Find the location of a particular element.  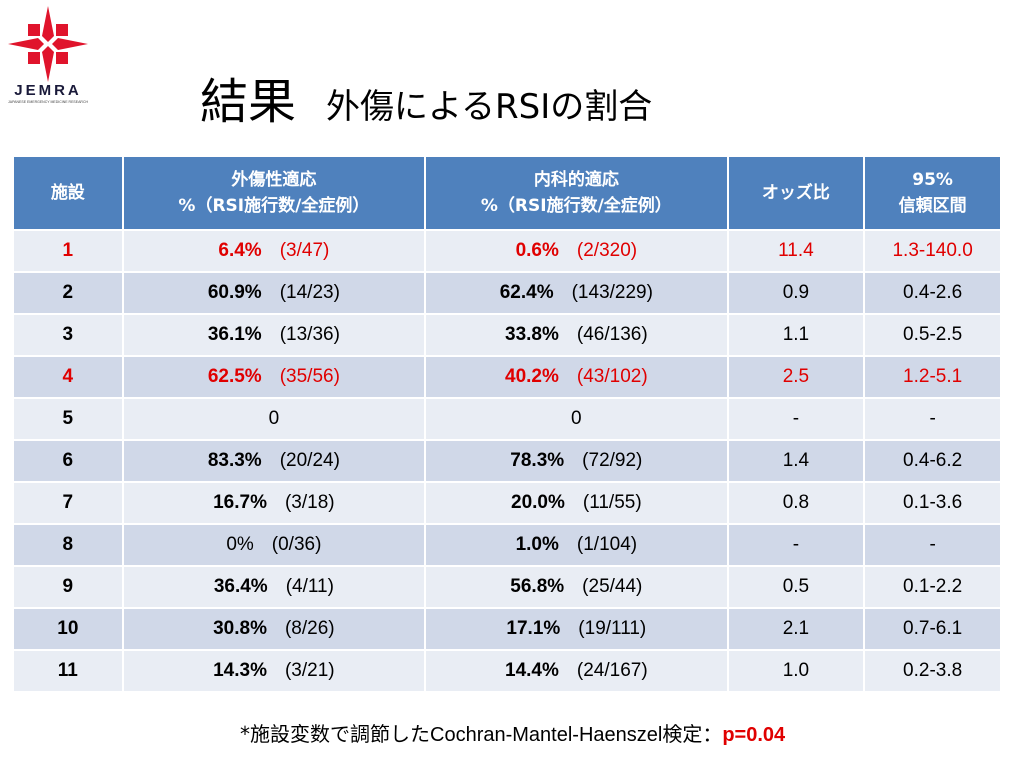

trauma-percent: 14.3% is located at coordinates (240, 670).